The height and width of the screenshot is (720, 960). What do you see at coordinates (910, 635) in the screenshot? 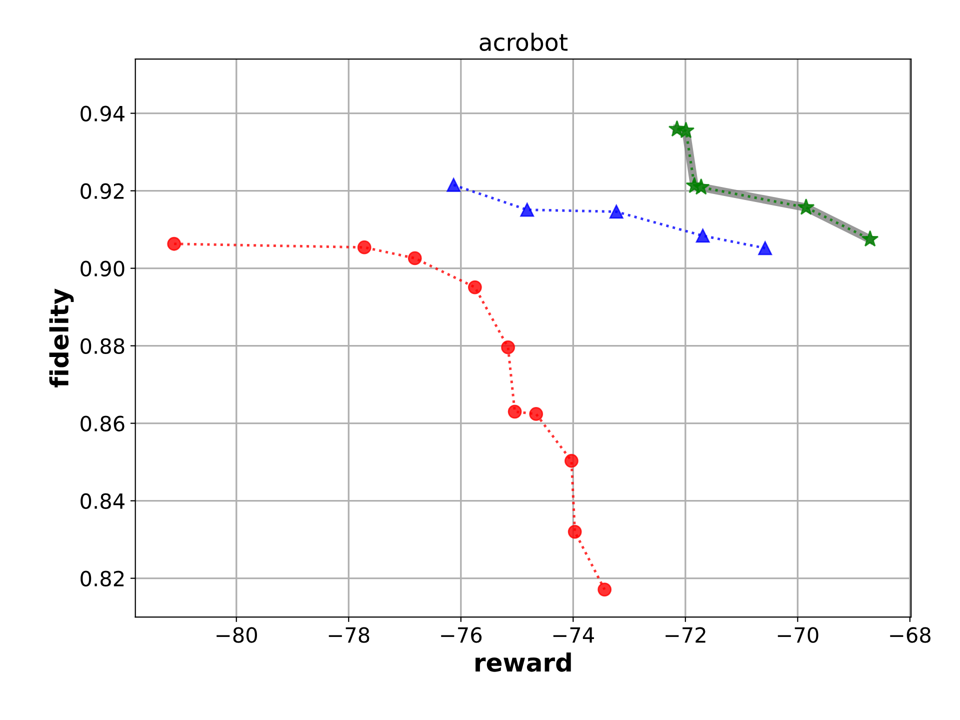
I see `x-tick-label: −68` at bounding box center [910, 635].